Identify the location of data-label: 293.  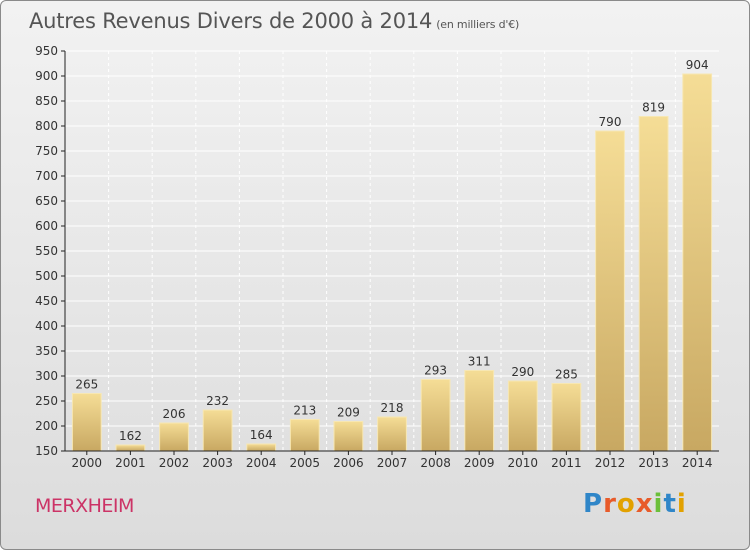
(435, 371).